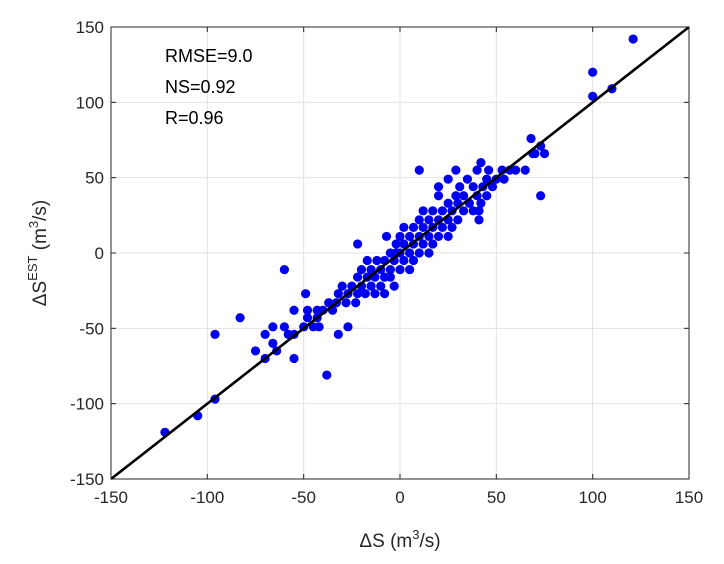 The image size is (724, 564). I want to click on x-tick-label: -100, so click(207, 497).